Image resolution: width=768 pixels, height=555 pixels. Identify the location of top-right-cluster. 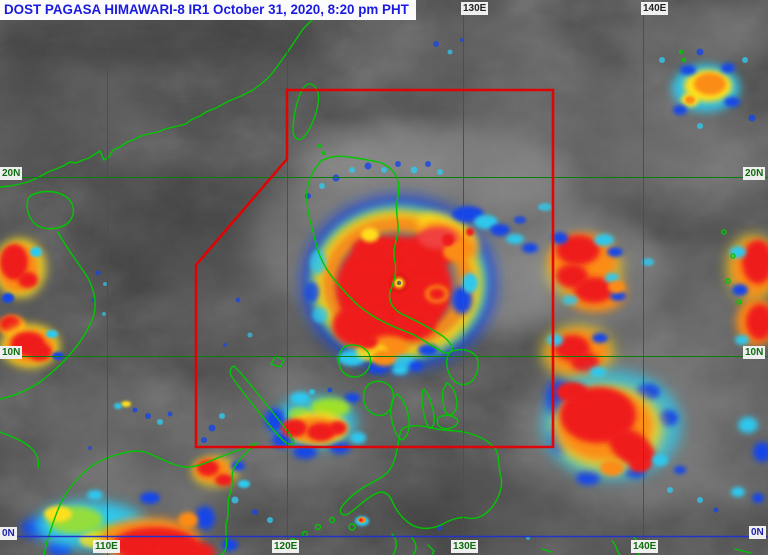
(707, 88).